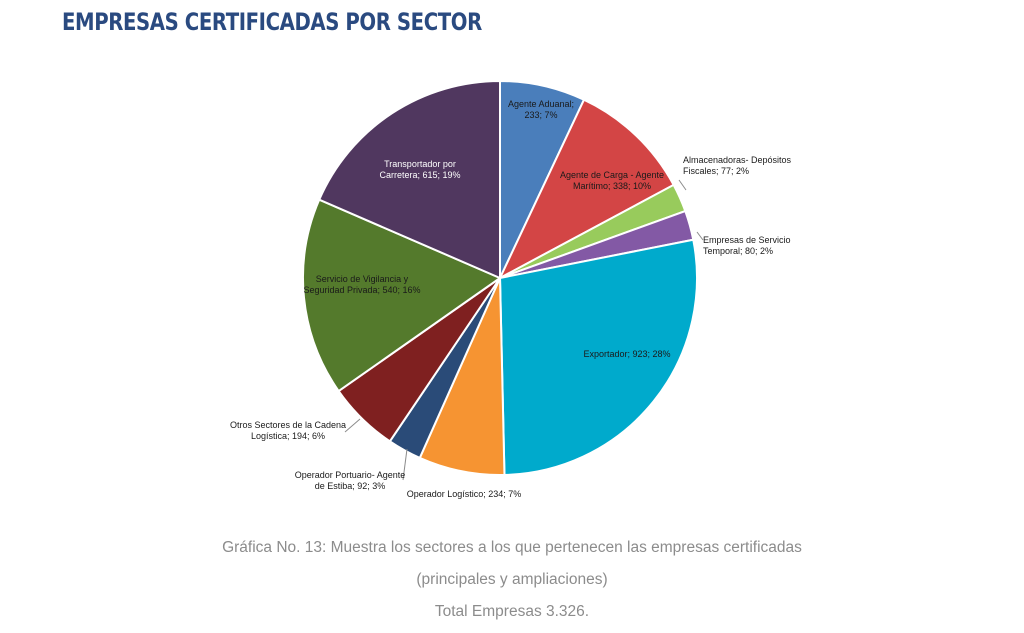 This screenshot has height=633, width=1024. I want to click on slice-data-label: Agente Aduanal; 233; 7%, so click(541, 109).